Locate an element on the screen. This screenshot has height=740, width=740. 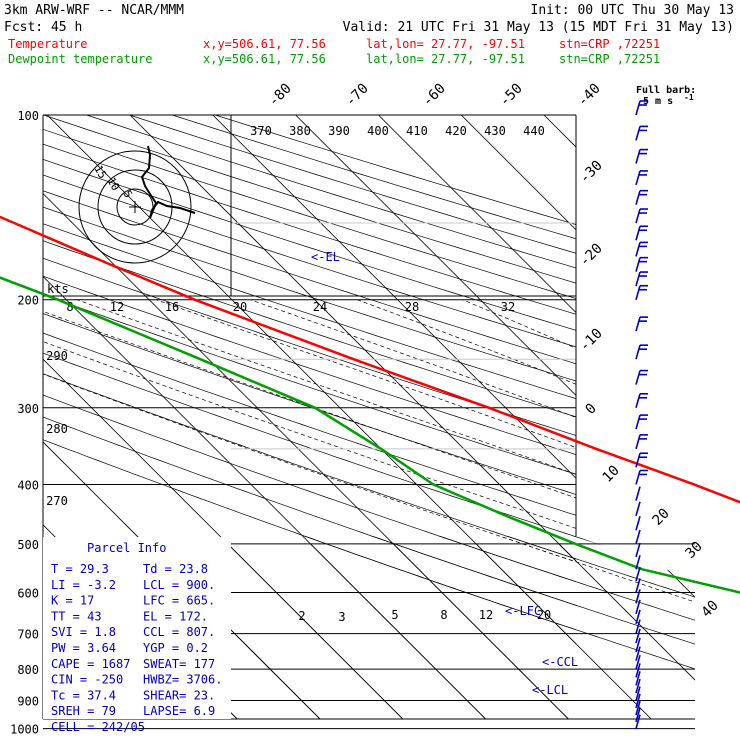
parcel-info-left: CIN = -250 is located at coordinates (87, 680).